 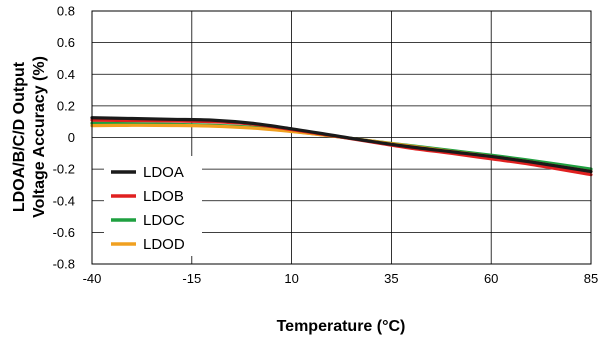 What do you see at coordinates (39, 137) in the screenshot?
I see `y-axis-title-line-2: Voltage Accuracy (%)` at bounding box center [39, 137].